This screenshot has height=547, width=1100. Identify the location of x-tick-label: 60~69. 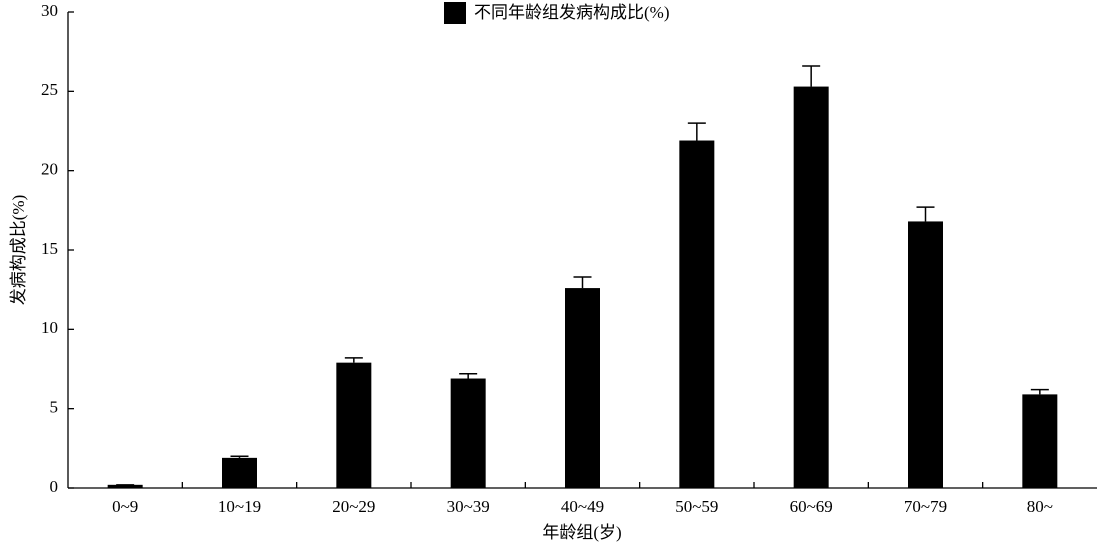
(811, 506).